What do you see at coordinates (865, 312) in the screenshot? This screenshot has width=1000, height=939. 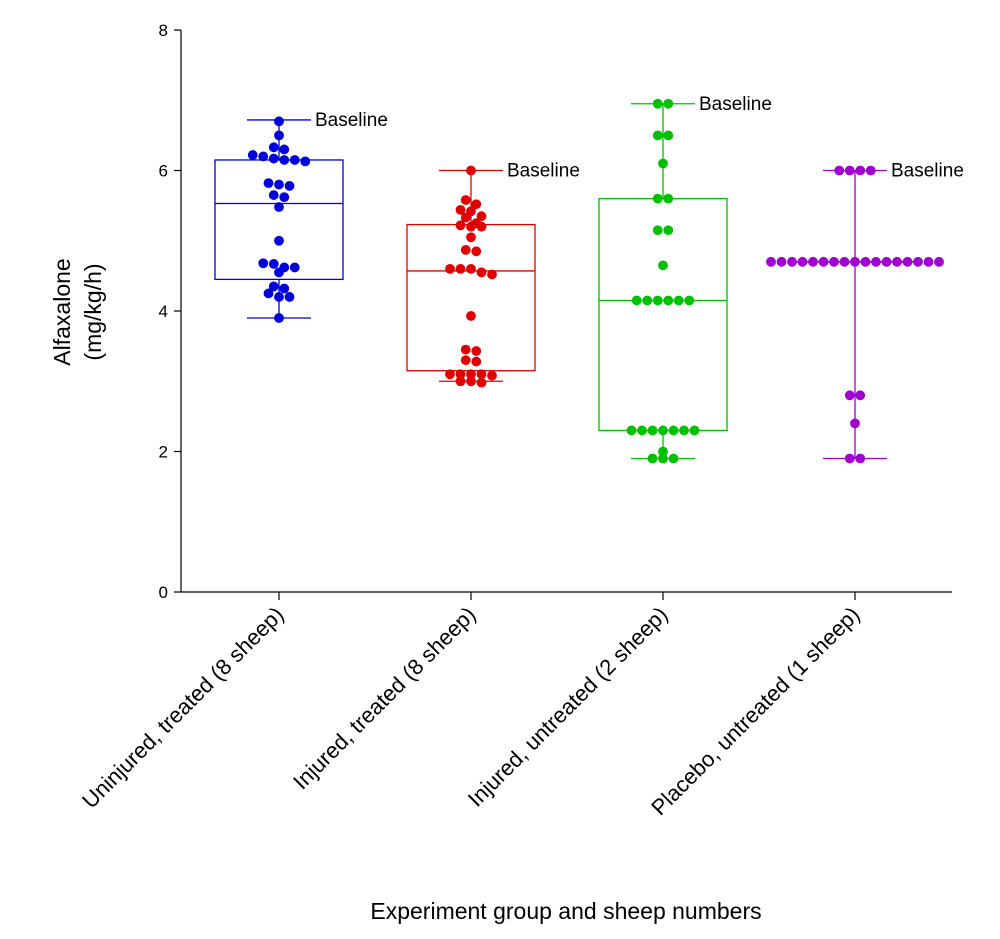 I see `group-4: Baseline` at bounding box center [865, 312].